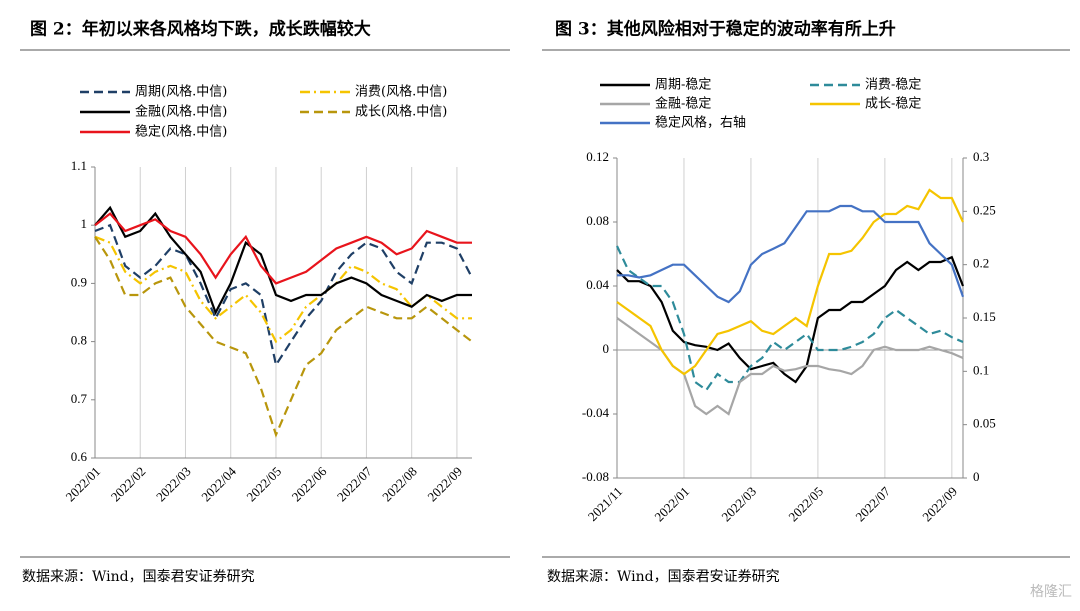 The width and height of the screenshot is (1080, 611). I want to click on y-tick-label: 0.6, so click(79, 456).